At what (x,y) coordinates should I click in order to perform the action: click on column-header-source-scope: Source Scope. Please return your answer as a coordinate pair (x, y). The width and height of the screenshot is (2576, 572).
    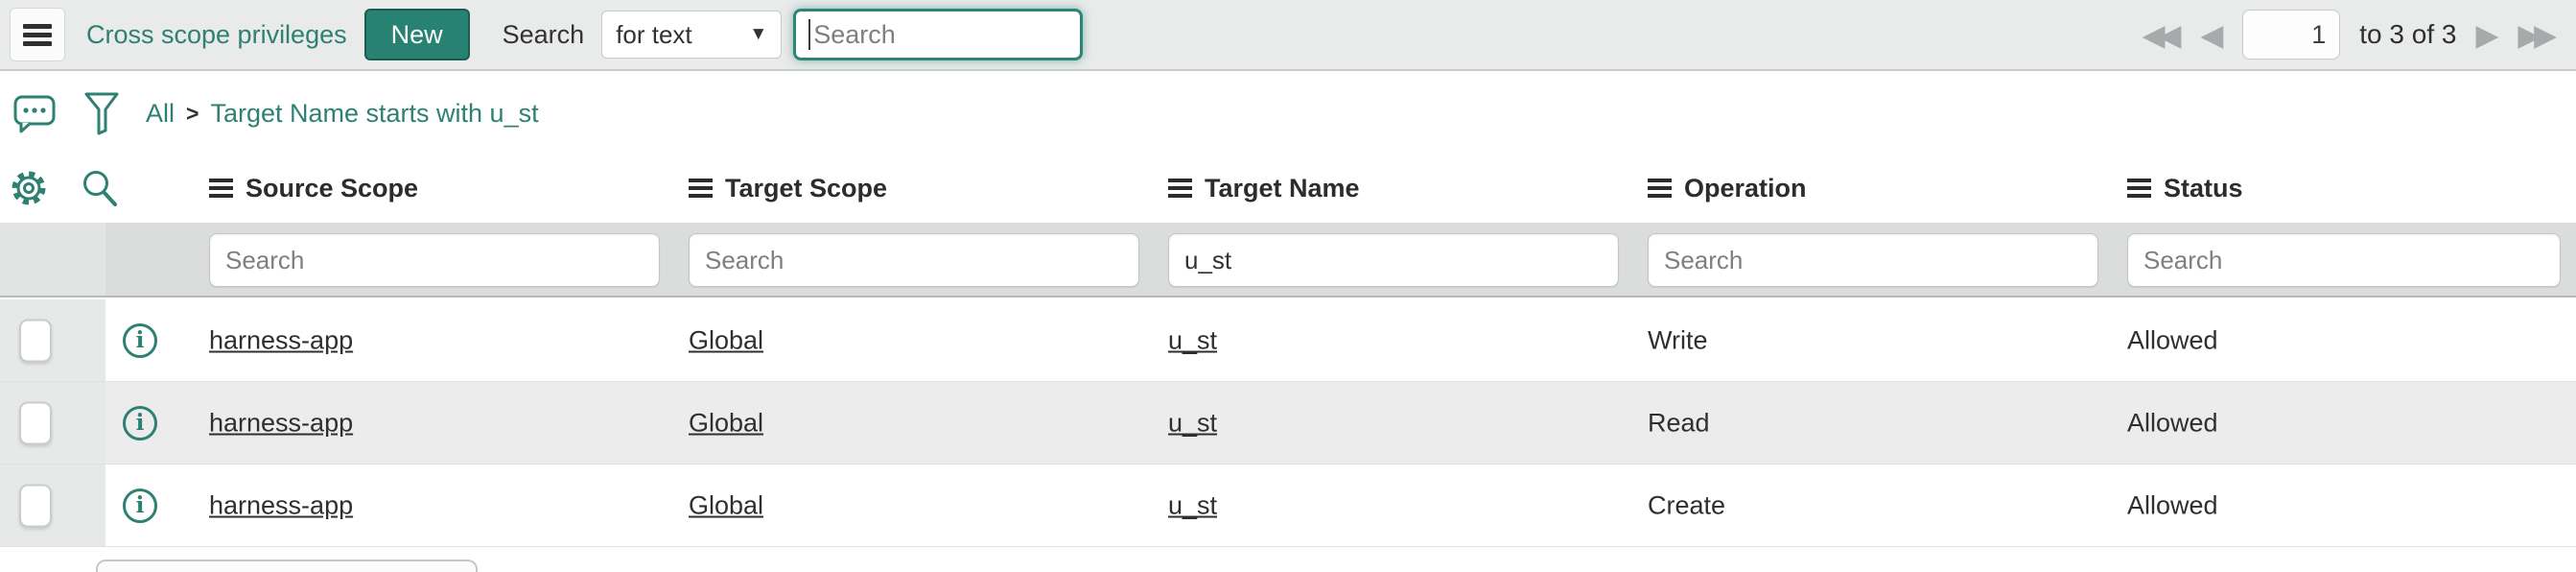
    Looking at the image, I should click on (313, 188).